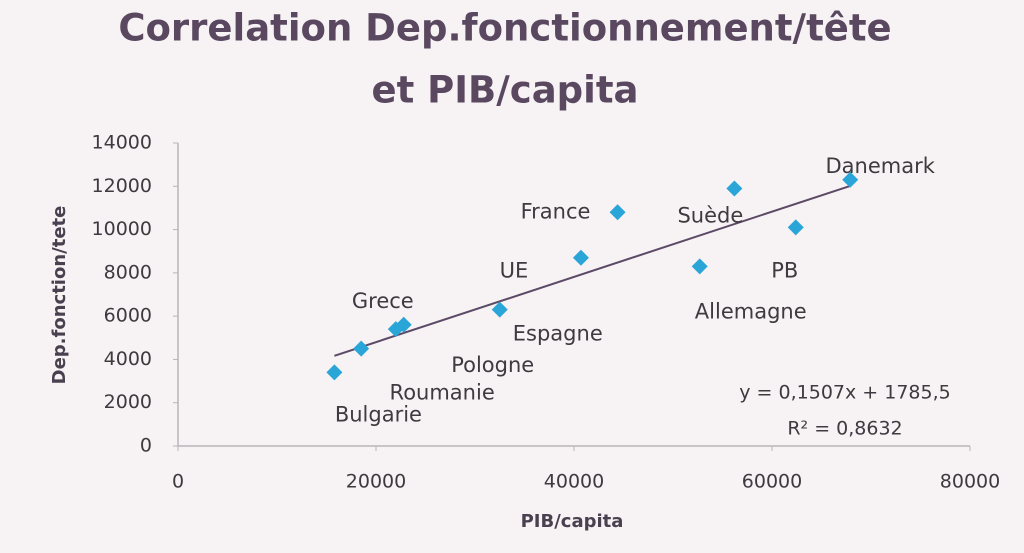  What do you see at coordinates (128, 272) in the screenshot?
I see `y-tick-label: 8000` at bounding box center [128, 272].